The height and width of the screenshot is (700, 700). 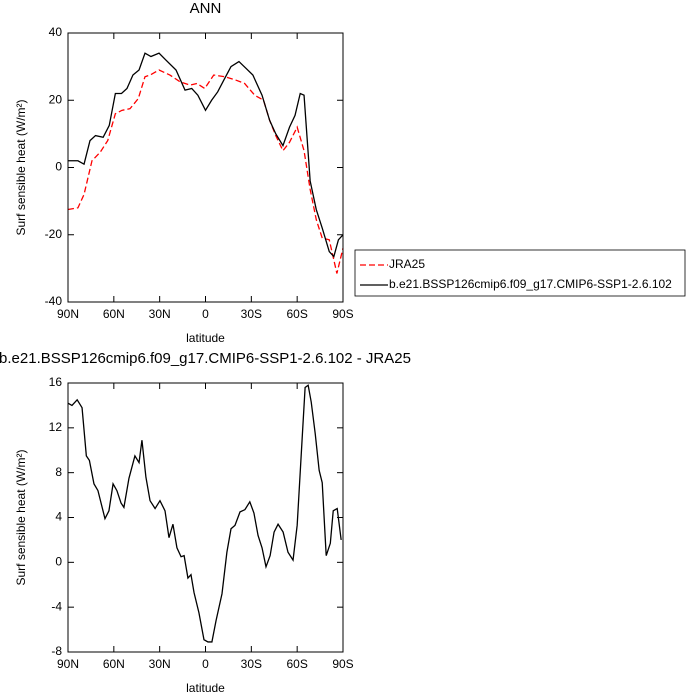 What do you see at coordinates (54, 301) in the screenshot?
I see `y-tick-label: -40` at bounding box center [54, 301].